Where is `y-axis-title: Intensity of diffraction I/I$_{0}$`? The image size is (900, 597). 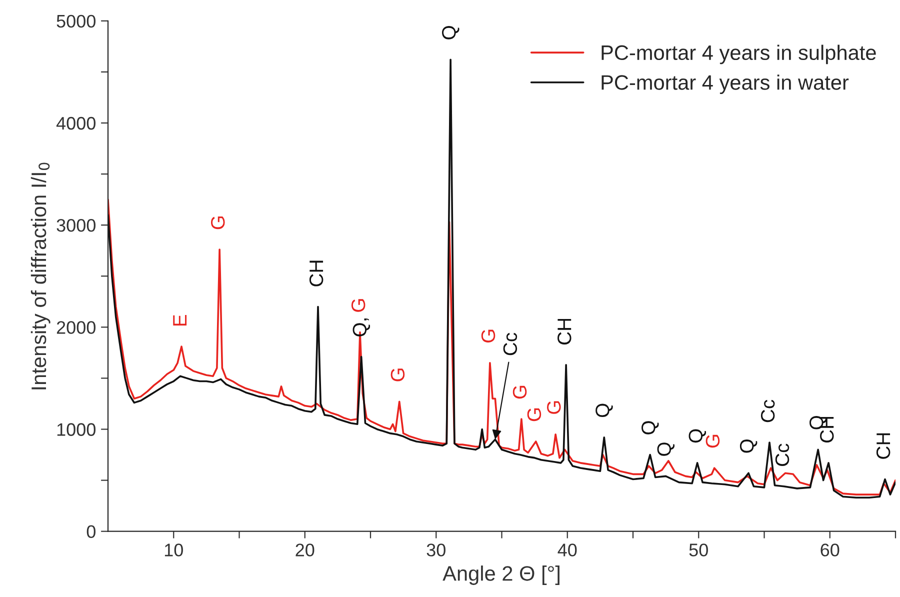
y-axis-title: Intensity of diffraction I/I$_{0}$ is located at coordinates (40, 276).